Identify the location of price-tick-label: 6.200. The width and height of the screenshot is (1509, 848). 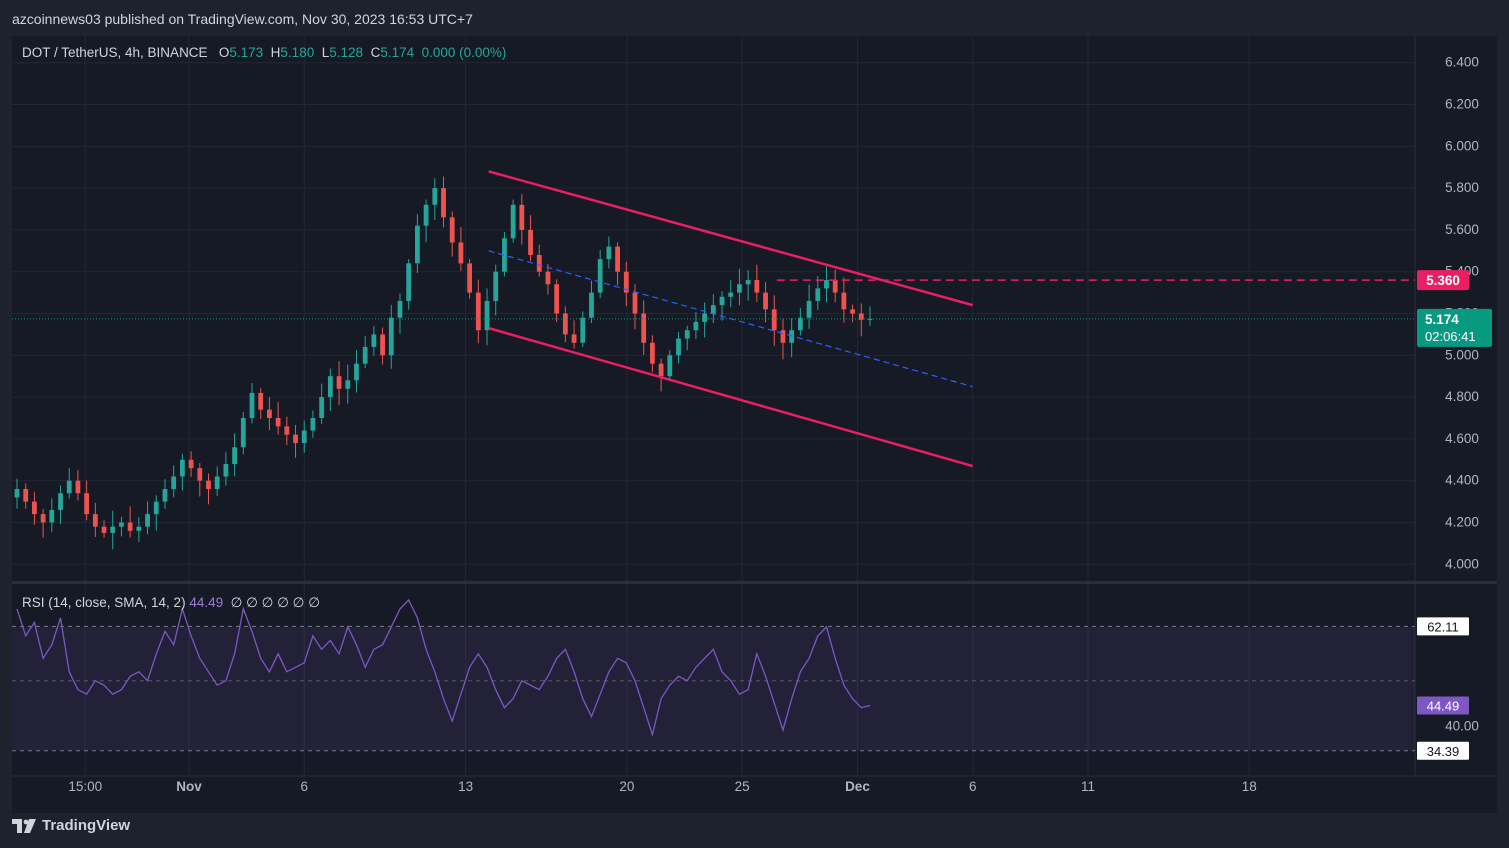
(1462, 104).